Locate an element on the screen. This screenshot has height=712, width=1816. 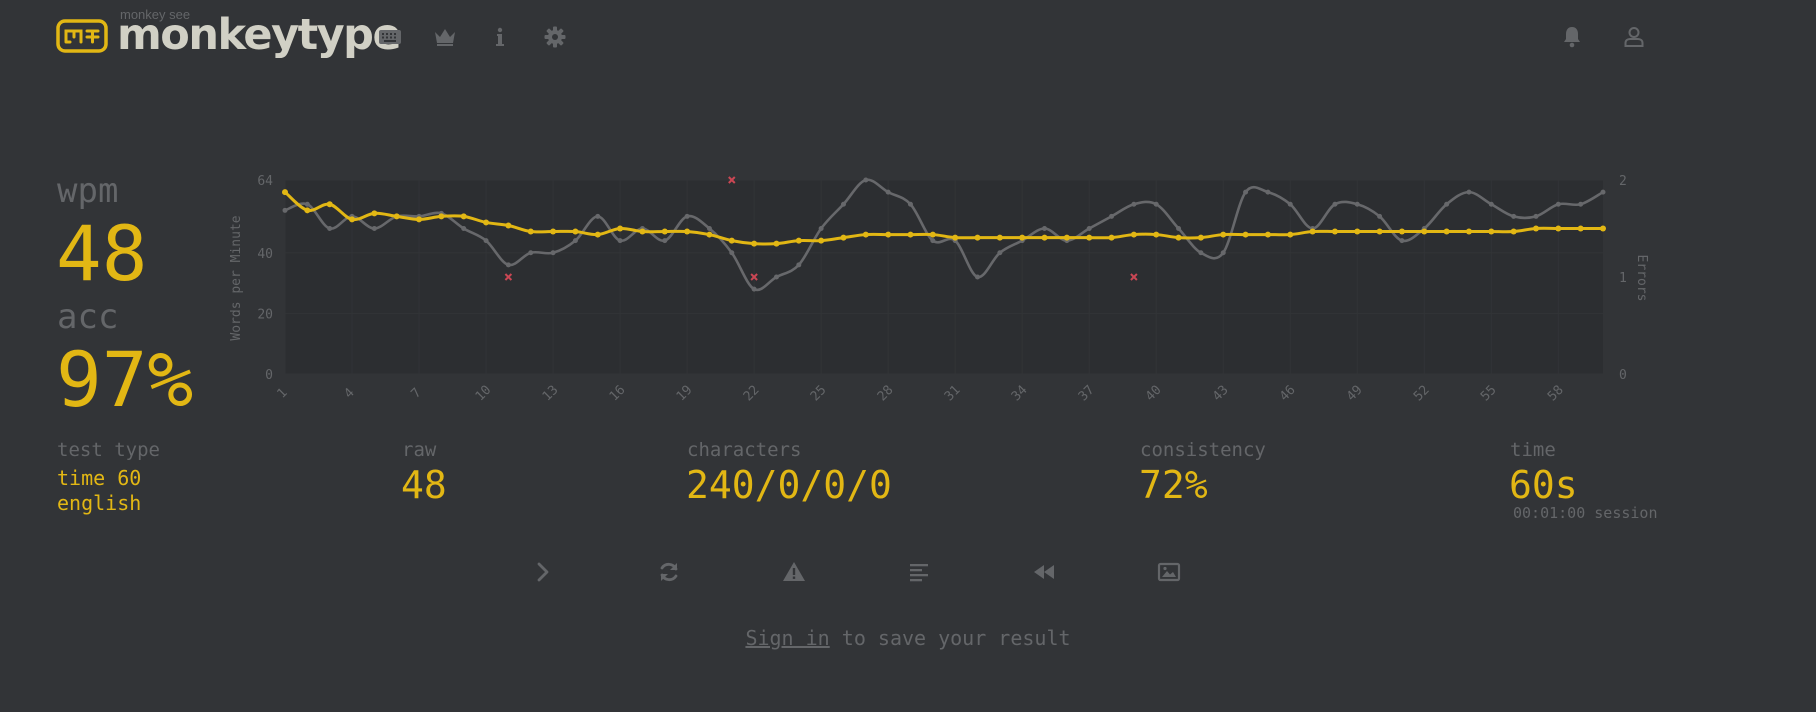
consistency-label: consistency is located at coordinates (1203, 450).